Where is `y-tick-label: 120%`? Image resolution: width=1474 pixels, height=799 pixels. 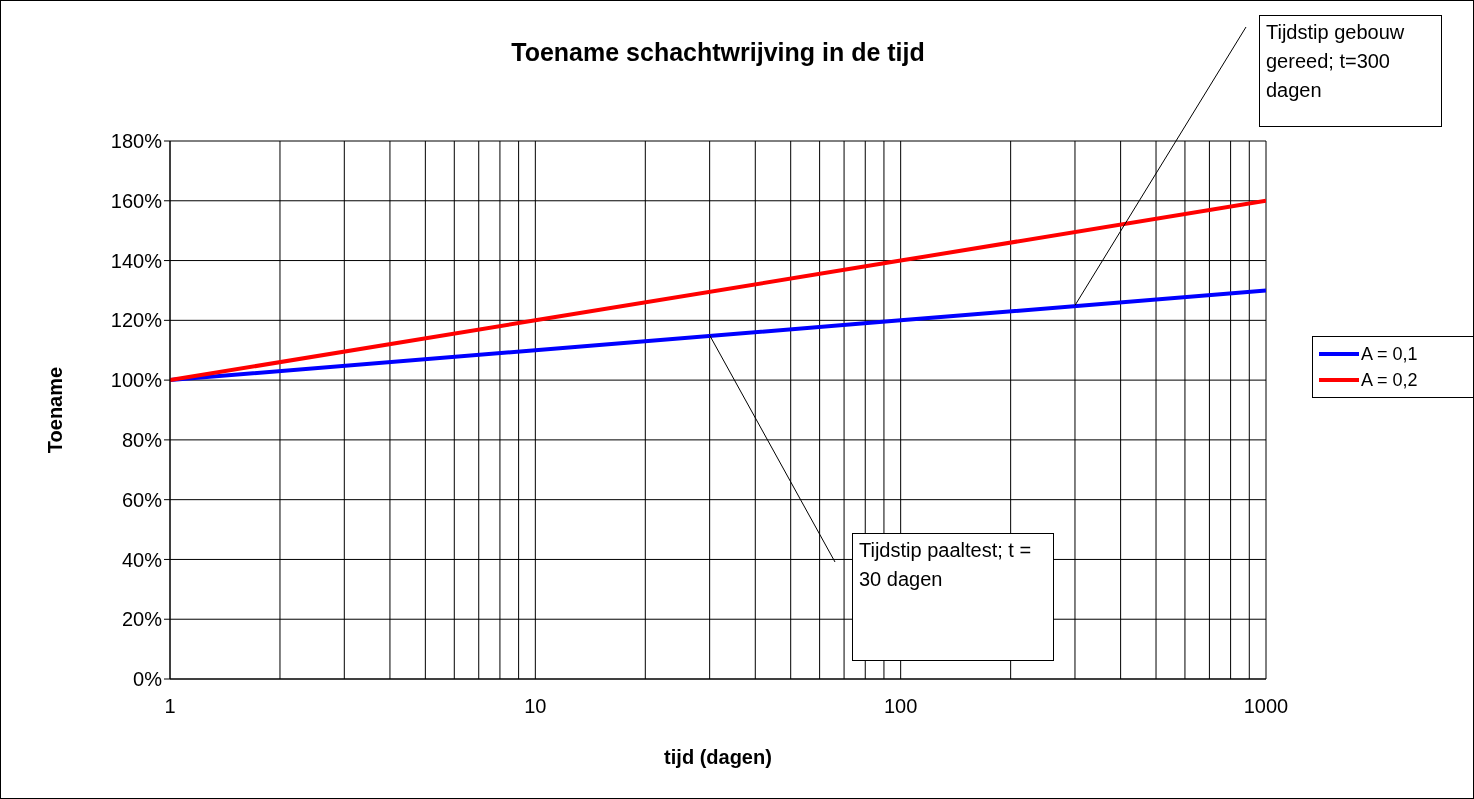 y-tick-label: 120% is located at coordinates (136, 320).